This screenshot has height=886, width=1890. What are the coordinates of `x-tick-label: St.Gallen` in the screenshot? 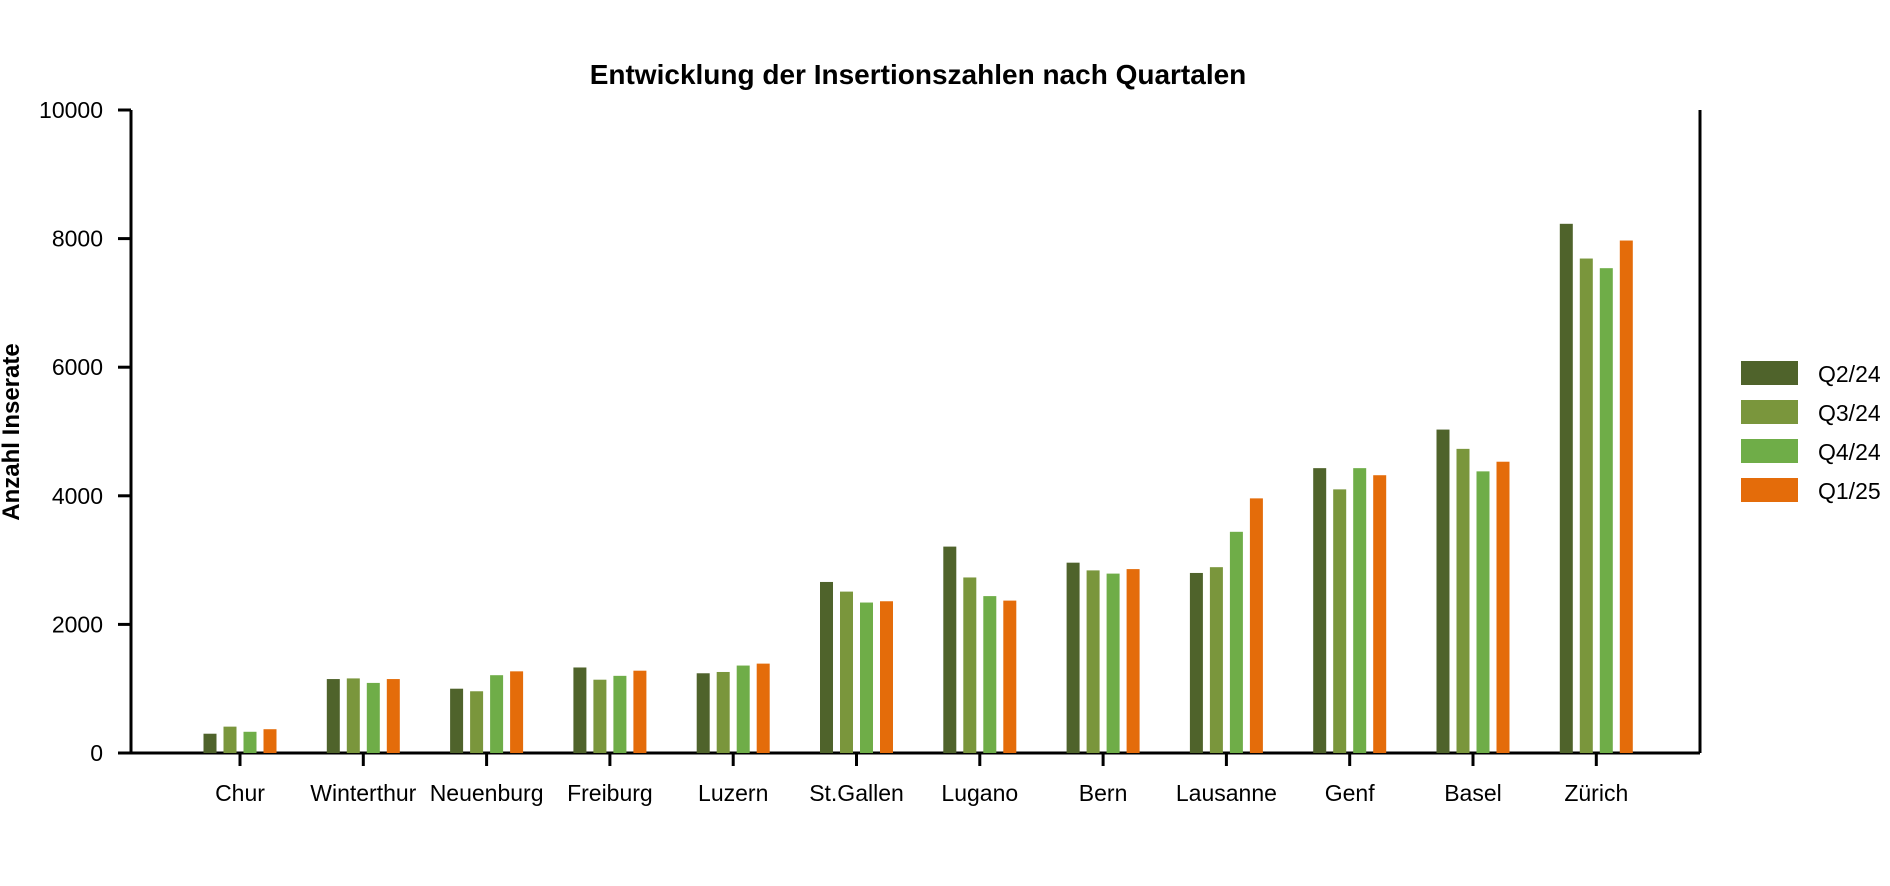 It's located at (856, 793).